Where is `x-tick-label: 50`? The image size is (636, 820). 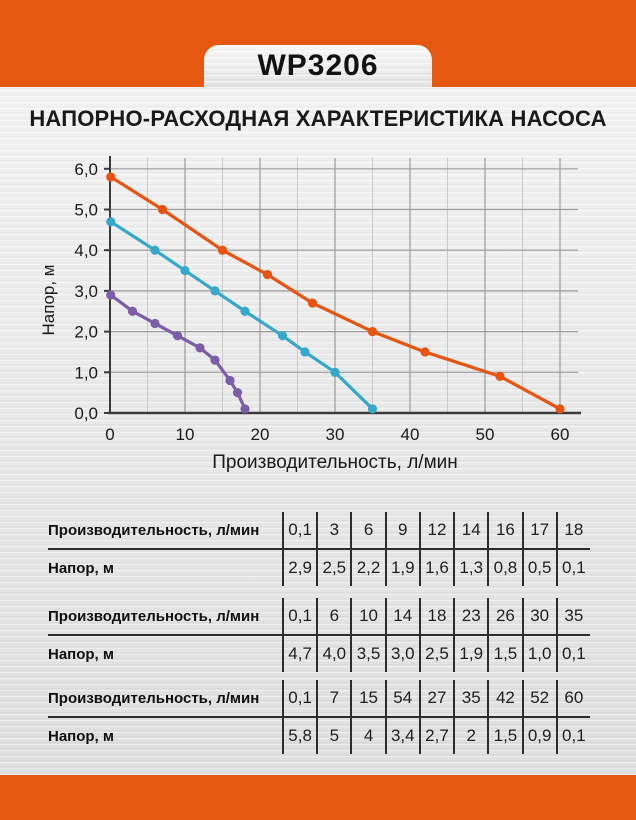 x-tick-label: 50 is located at coordinates (485, 434).